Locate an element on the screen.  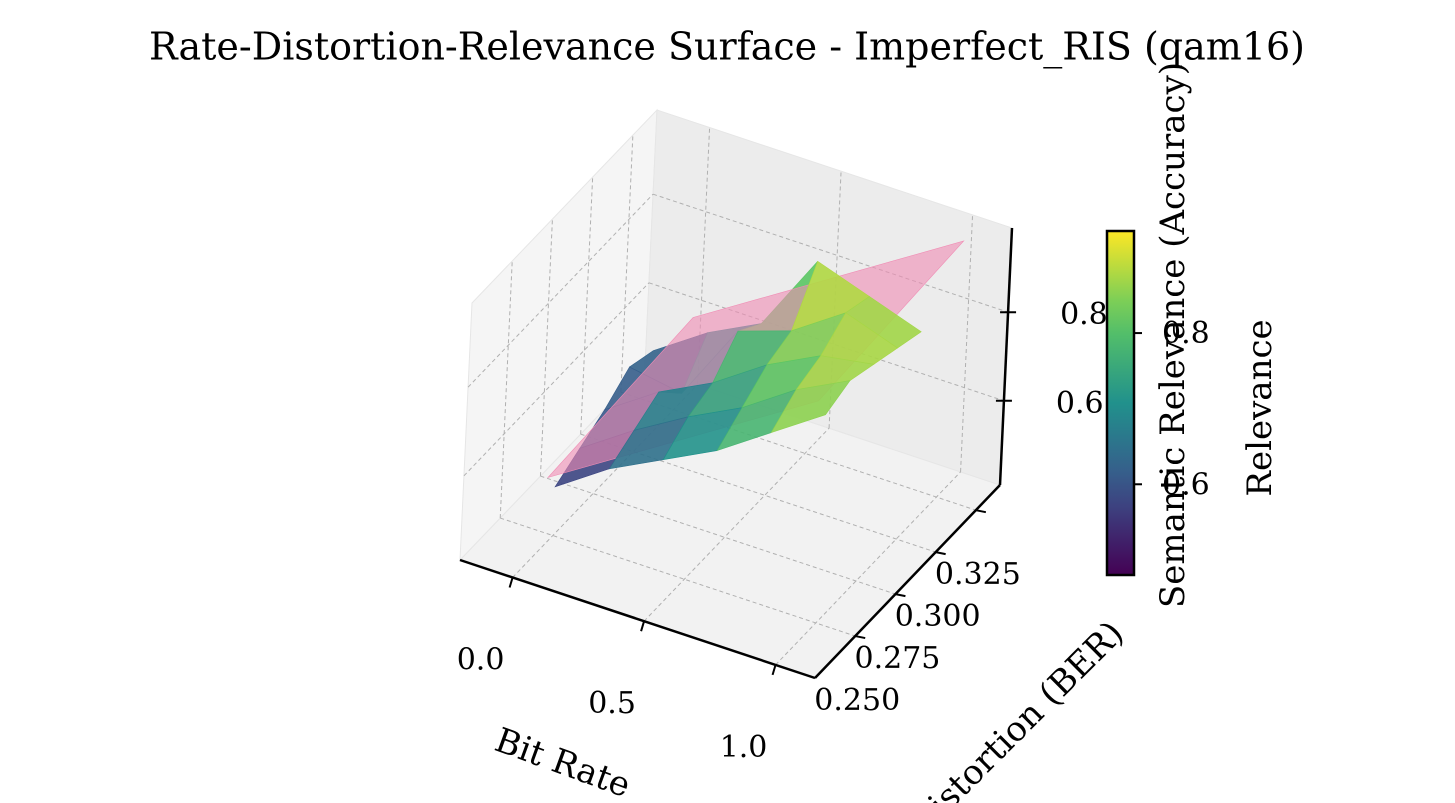
y-tick-label: 0.275 is located at coordinates (897, 658).